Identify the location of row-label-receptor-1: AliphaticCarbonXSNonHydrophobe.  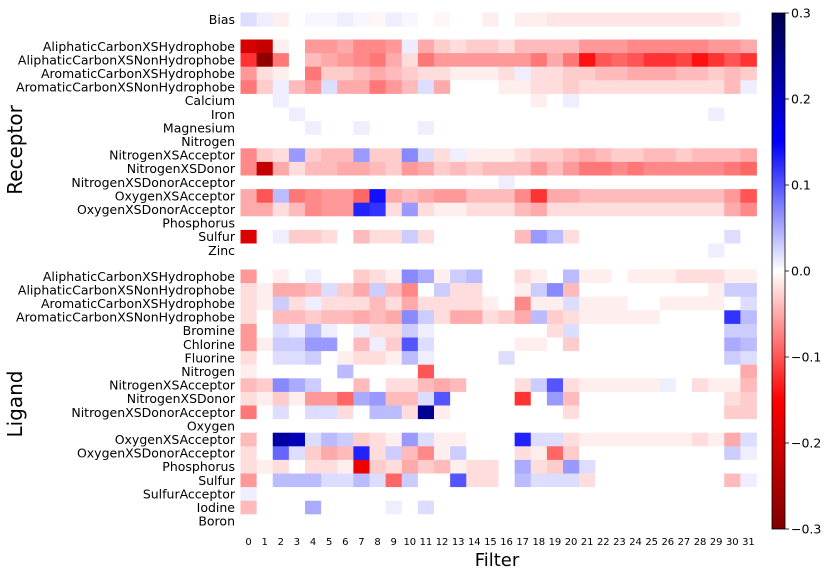
(126, 59).